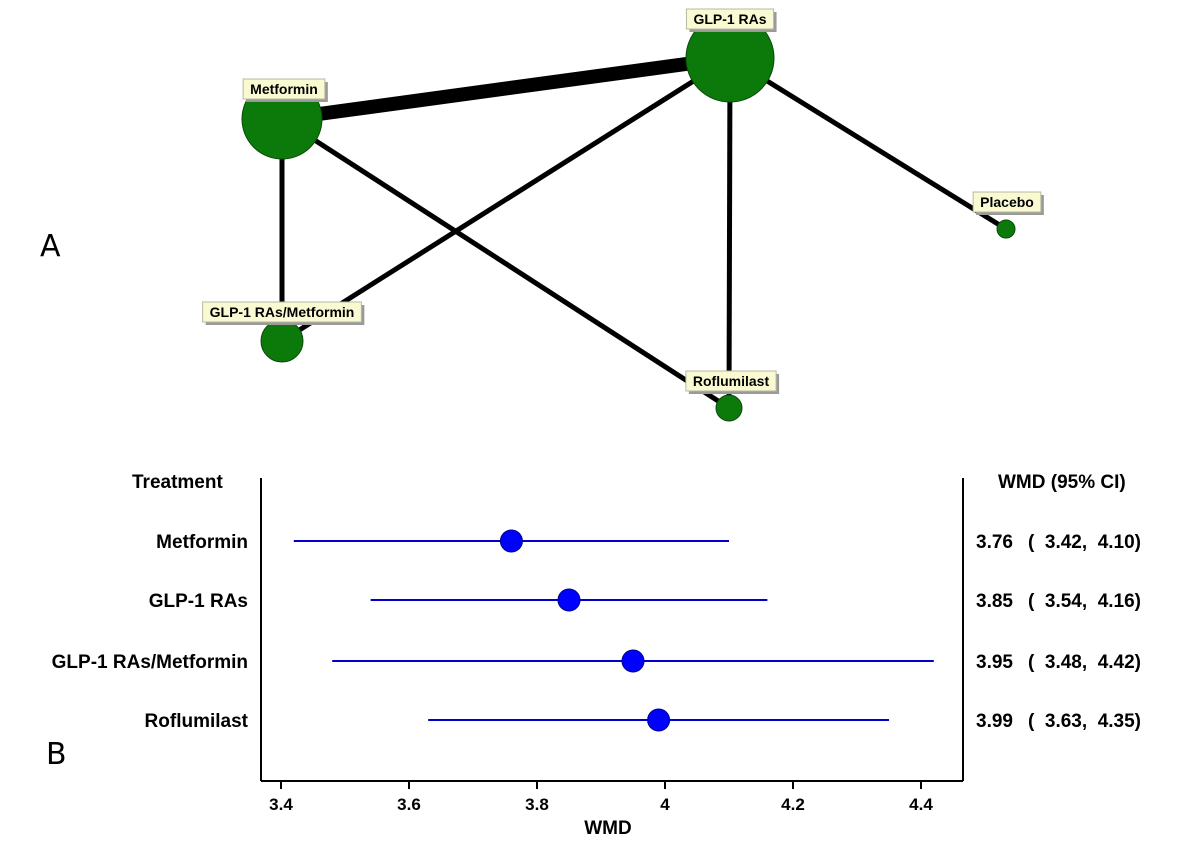  I want to click on node-label-roflumilast: Roflumilast, so click(732, 382).